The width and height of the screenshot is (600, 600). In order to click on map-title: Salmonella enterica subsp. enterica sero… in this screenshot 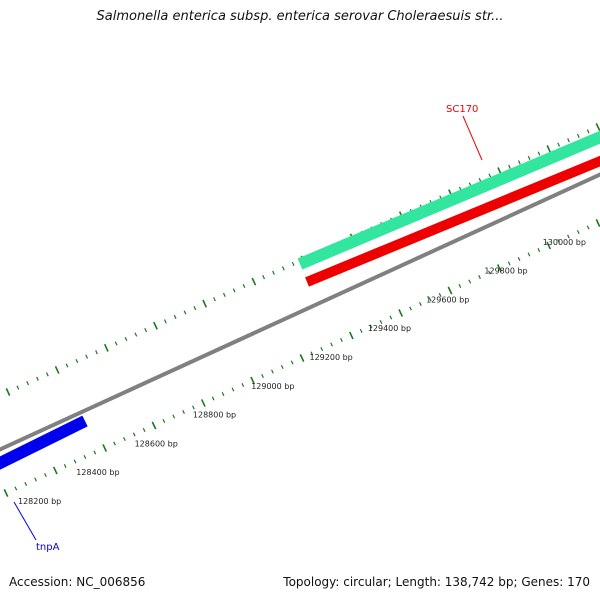, I will do `click(300, 16)`.